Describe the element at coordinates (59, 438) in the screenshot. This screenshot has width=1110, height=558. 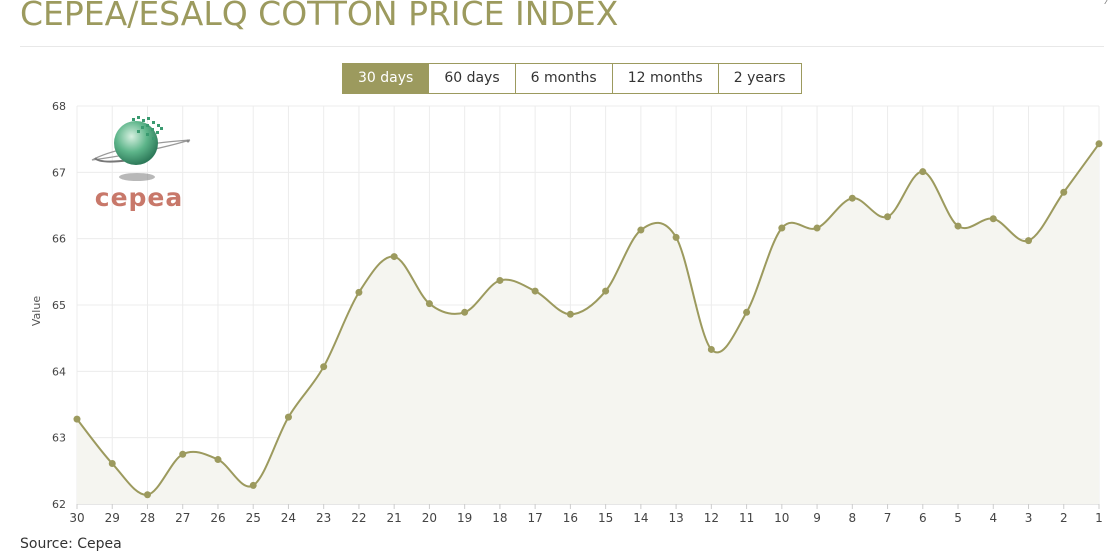
I see `y-tick-label: 63` at that location.